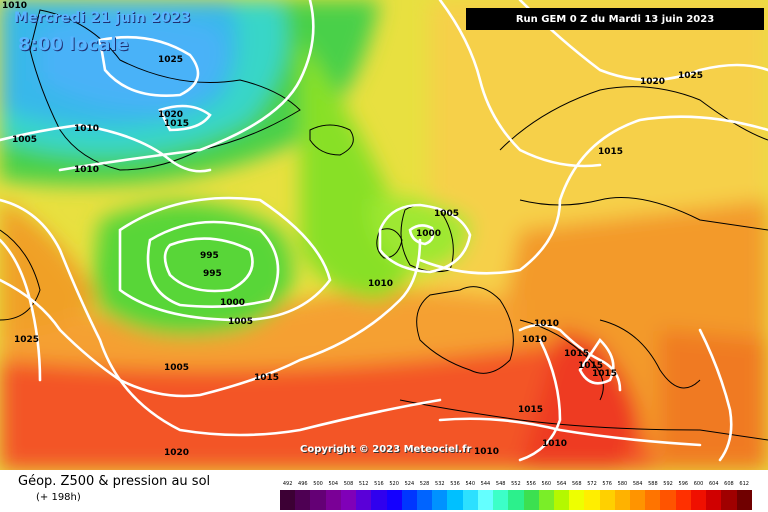 The width and height of the screenshot is (768, 512). I want to click on scale-label: 584, so click(637, 484).